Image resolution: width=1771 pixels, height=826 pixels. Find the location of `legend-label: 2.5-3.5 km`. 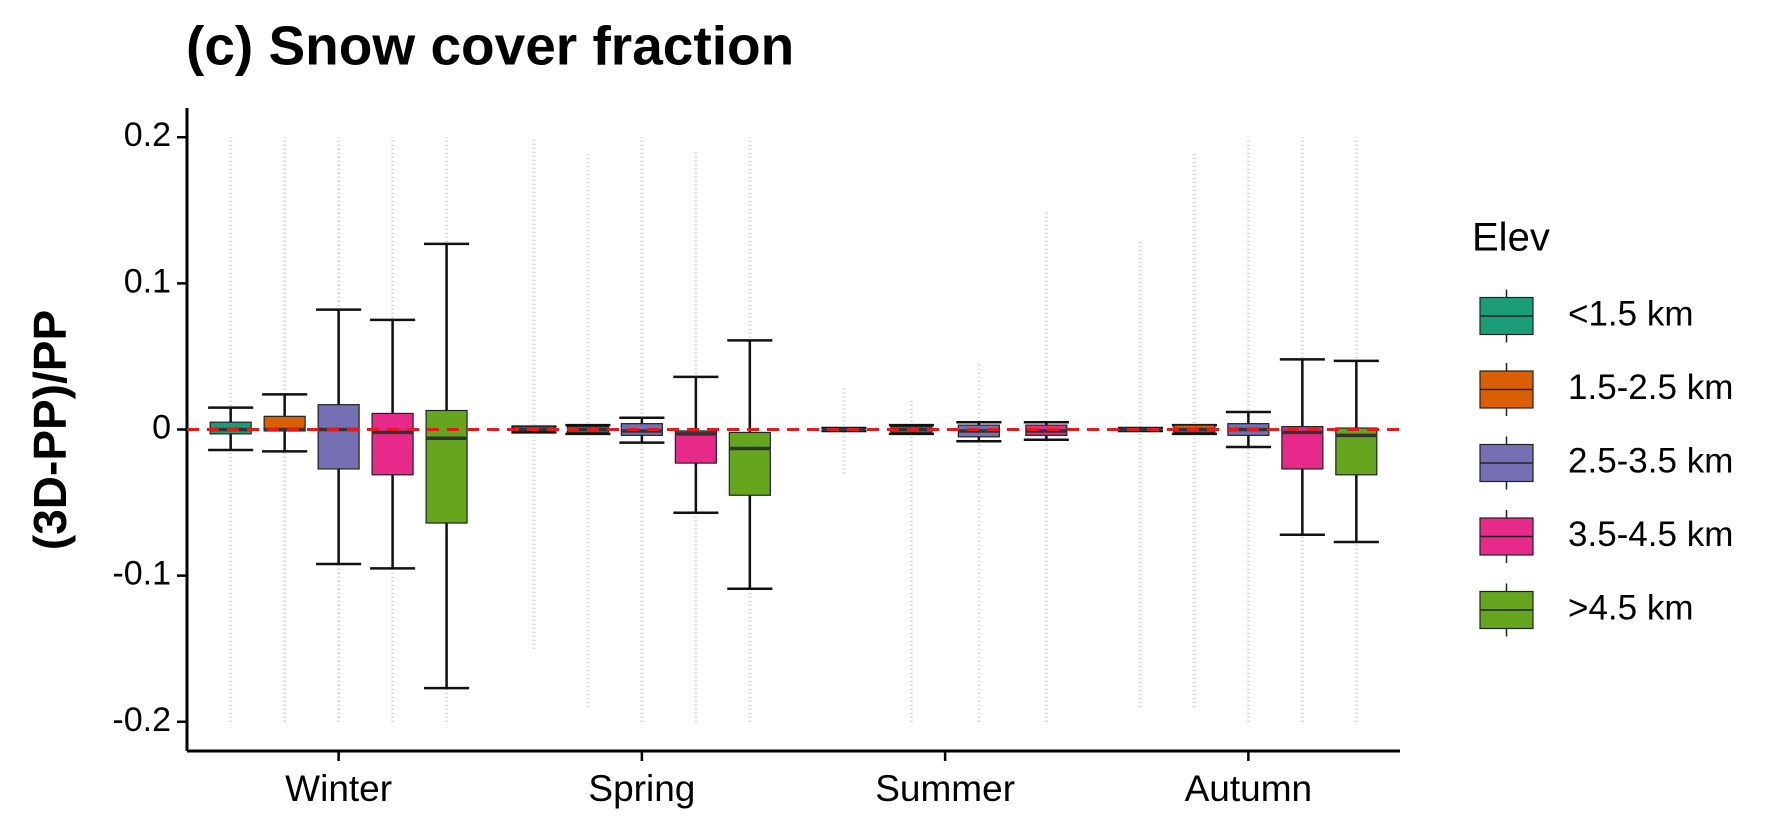

legend-label: 2.5-3.5 km is located at coordinates (1650, 460).